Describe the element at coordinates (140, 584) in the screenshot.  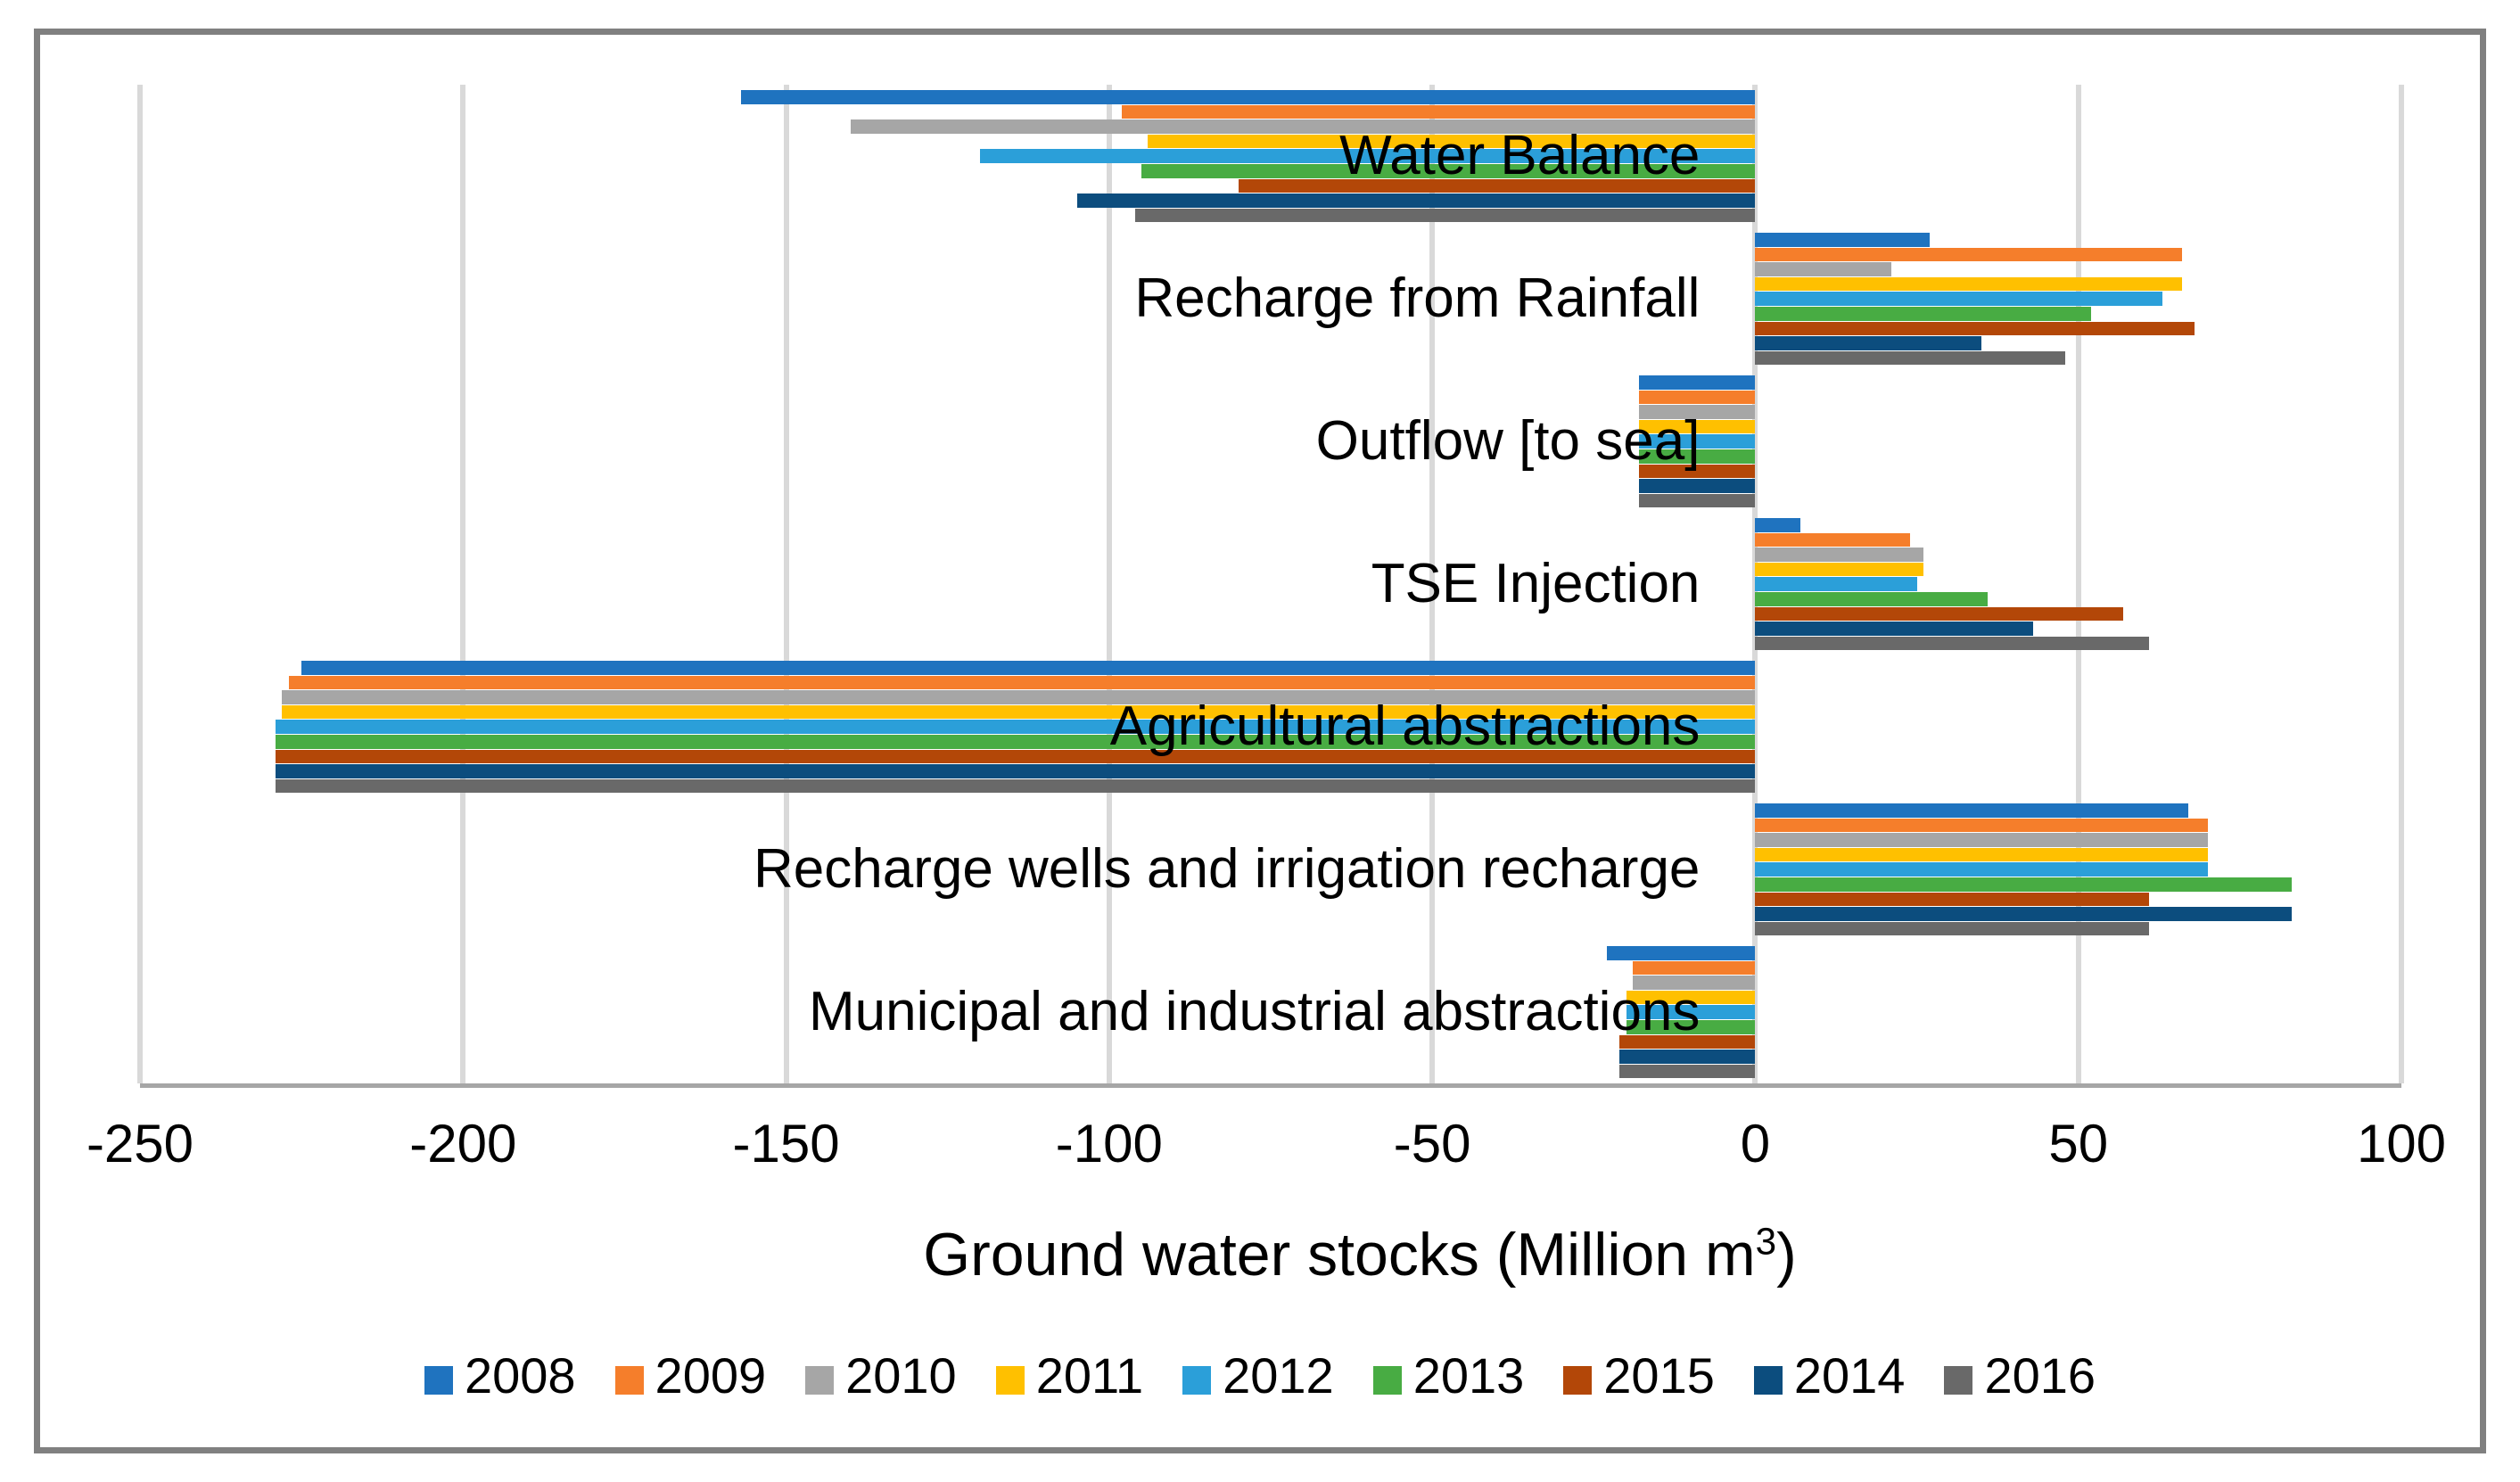
I see `gridline-x--250` at that location.